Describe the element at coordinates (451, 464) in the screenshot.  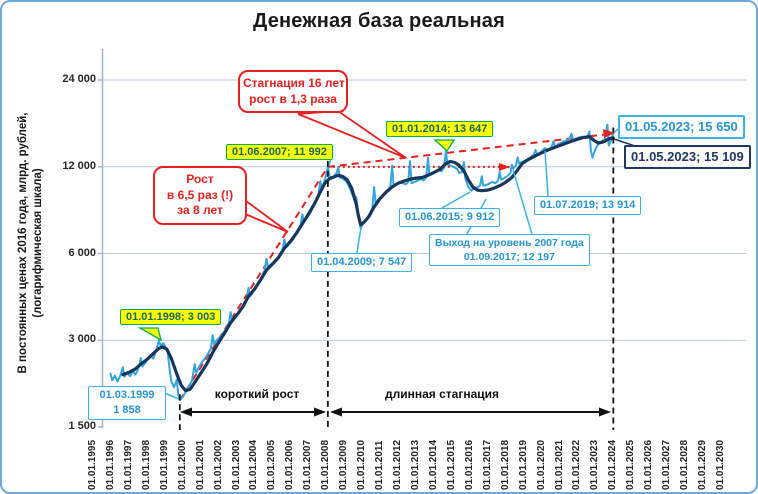
I see `x-tick-label: 01.01.2015` at that location.